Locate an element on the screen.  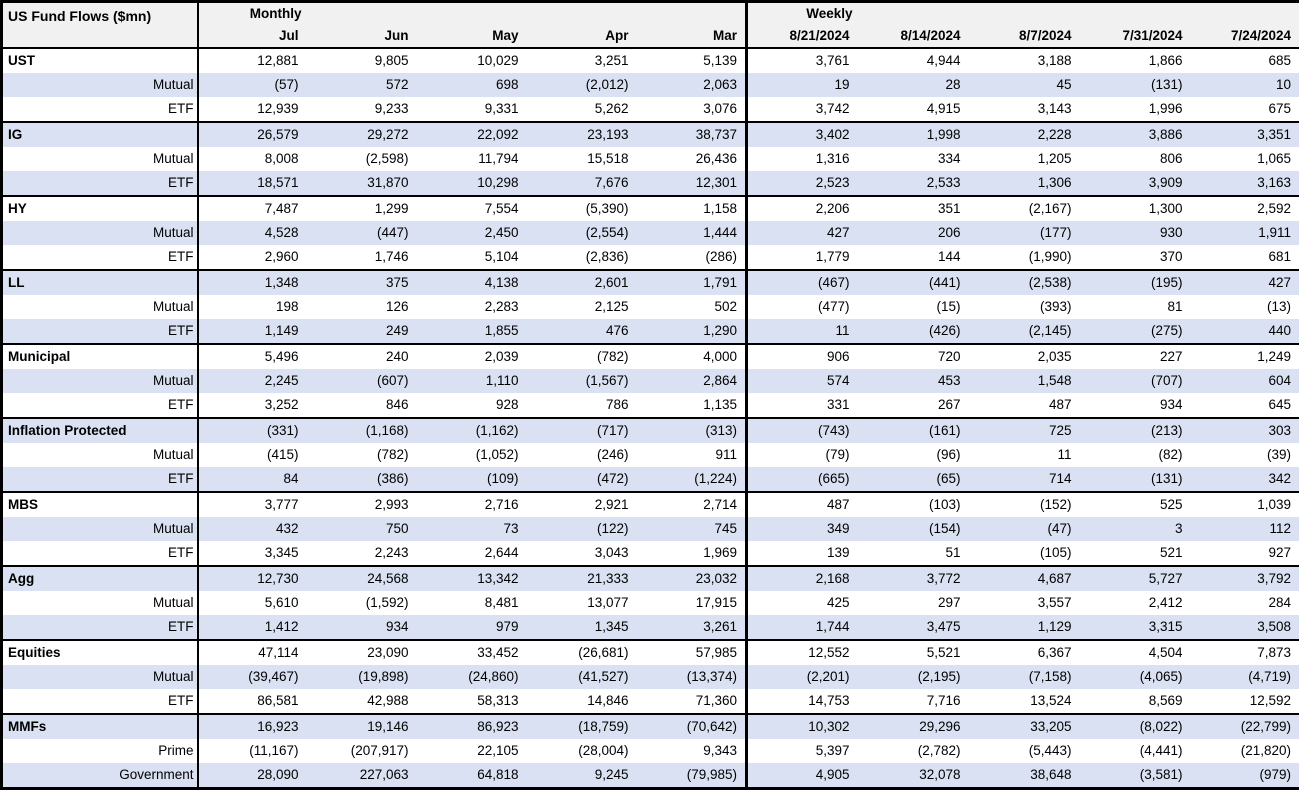
weekly-value-cell: 4,915 is located at coordinates (913, 109).